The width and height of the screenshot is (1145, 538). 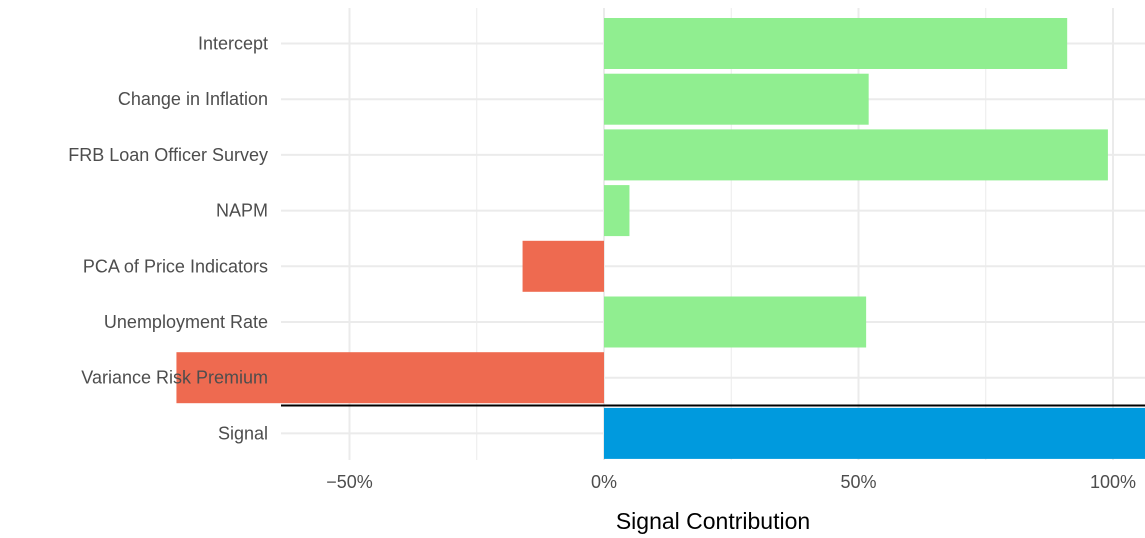 I want to click on bar-pca-of-price-indicators, so click(x=563, y=266).